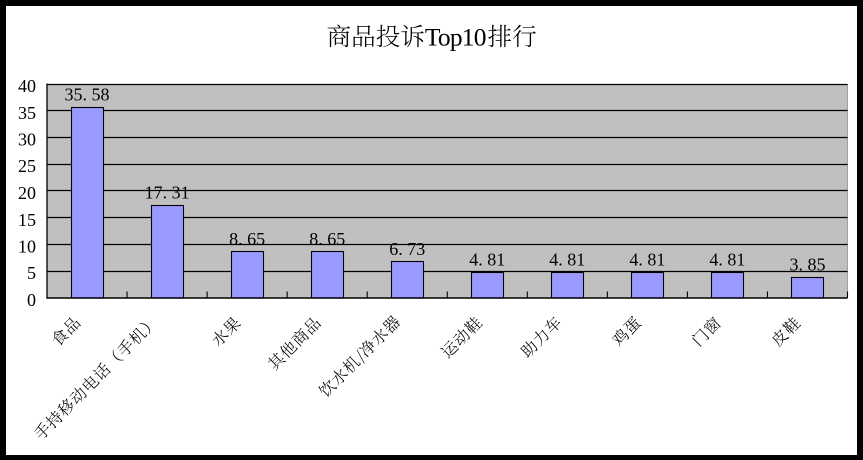 This screenshot has width=863, height=460. What do you see at coordinates (407, 249) in the screenshot?
I see `svg-text: 6. 73` at bounding box center [407, 249].